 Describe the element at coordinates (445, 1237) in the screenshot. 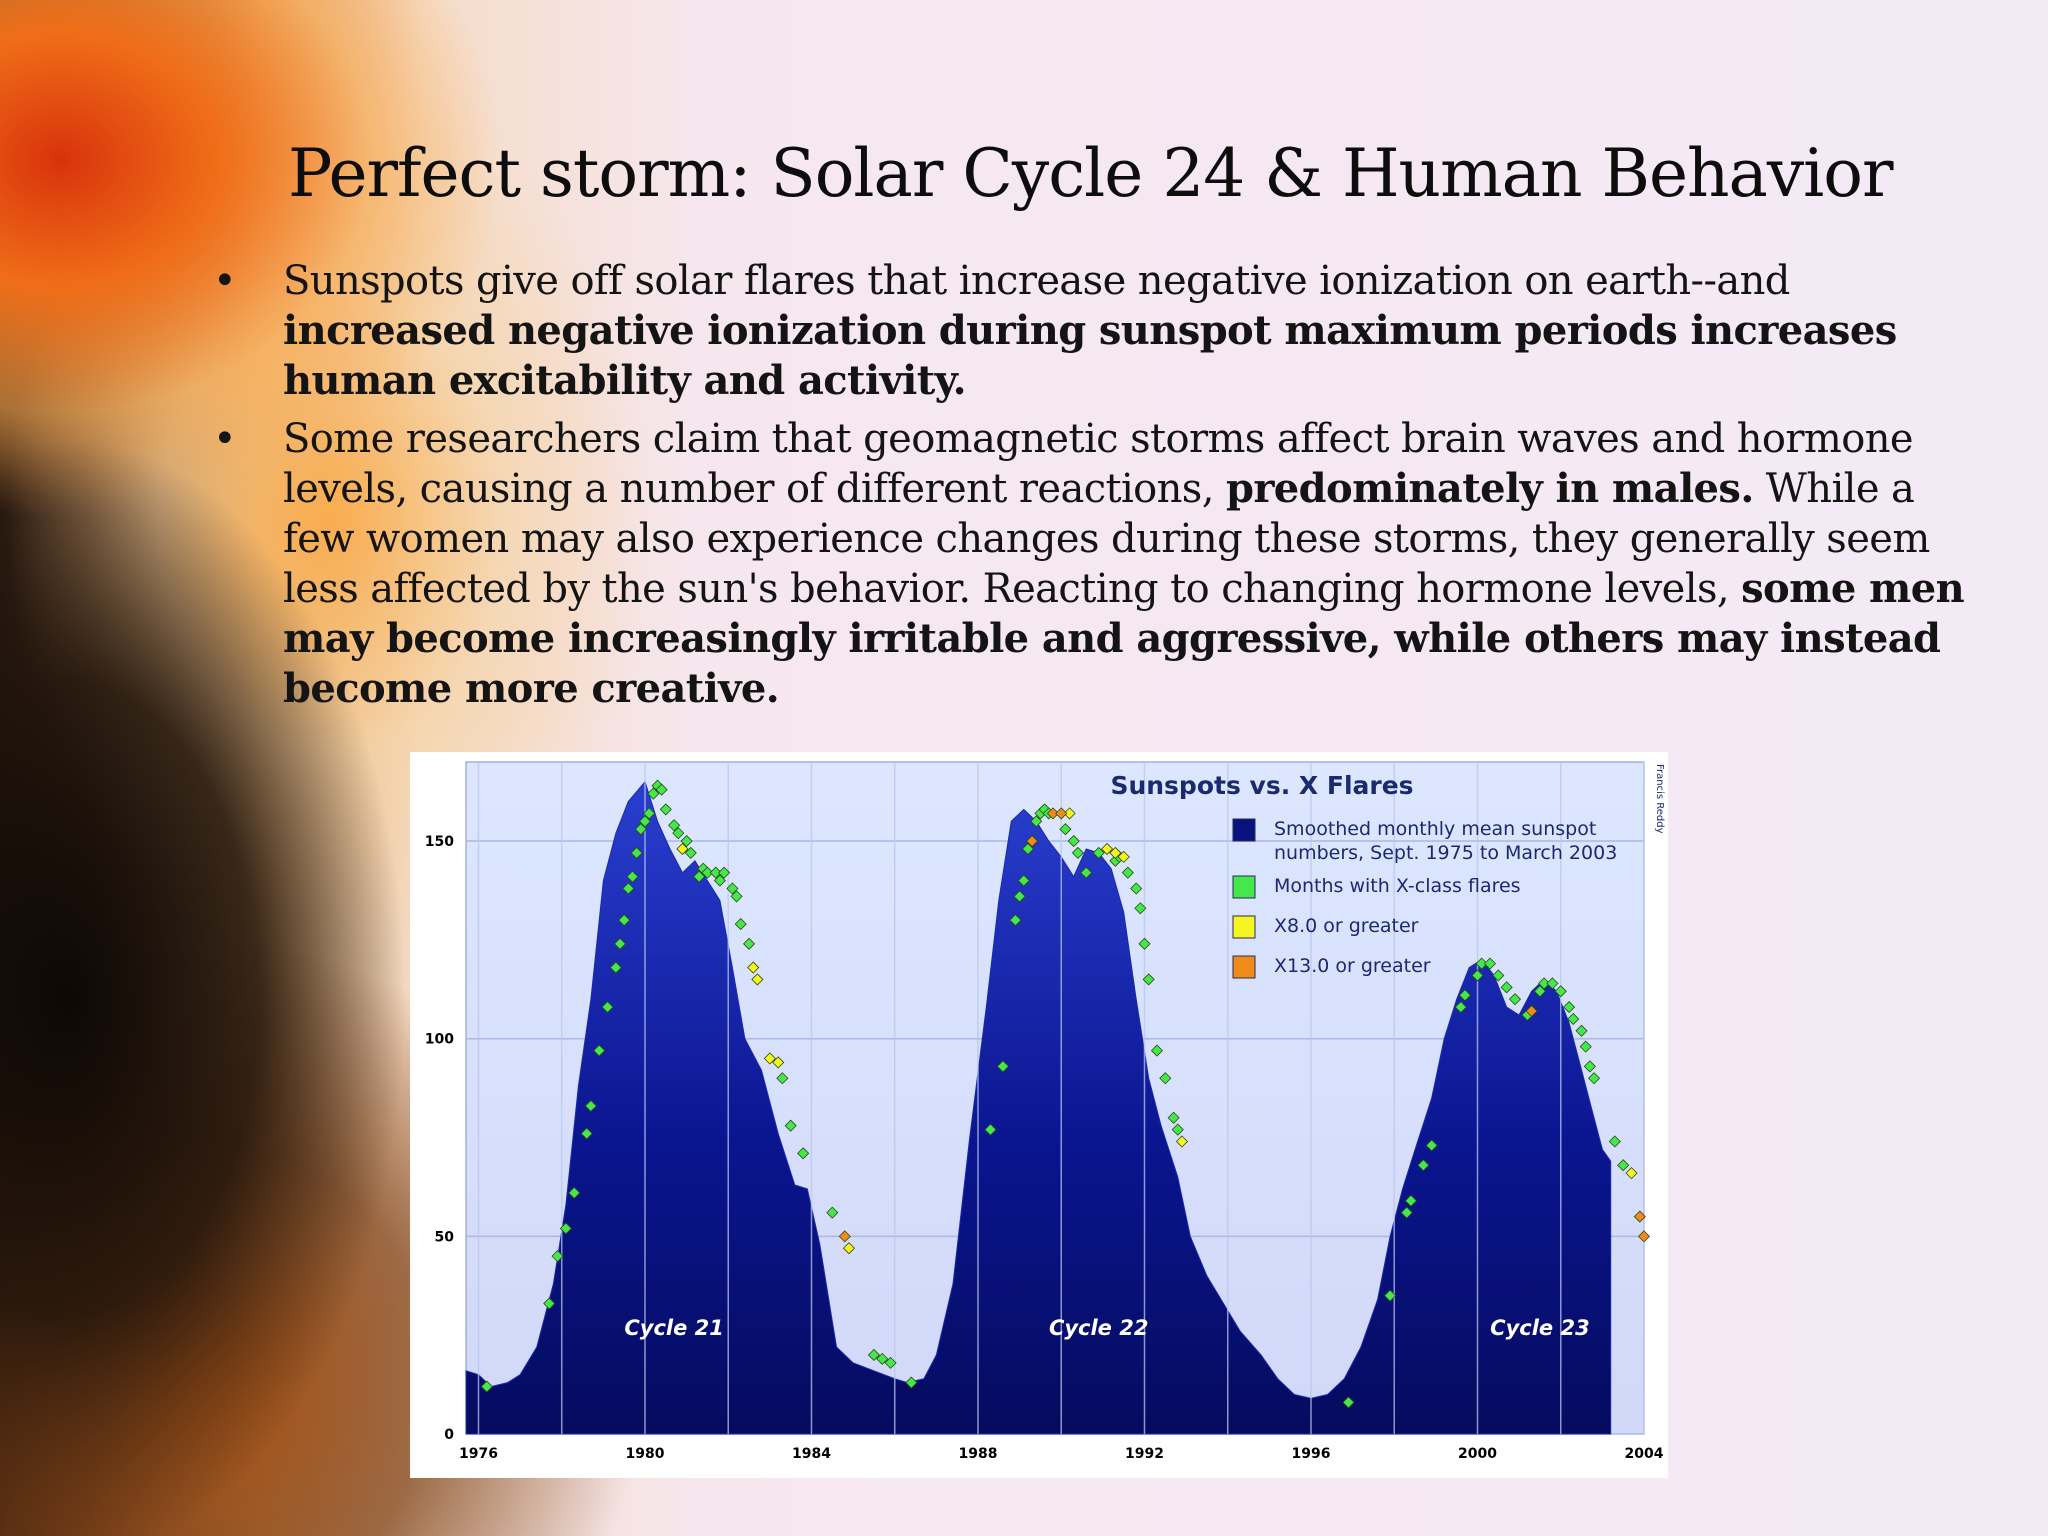

I see `y-tick-label: 50` at that location.